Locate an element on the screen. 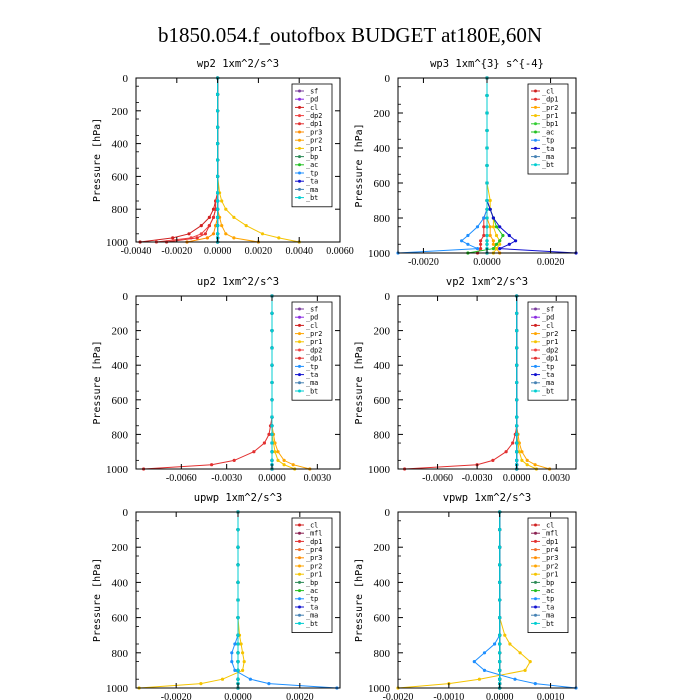 This screenshot has height=700, width=700. x-tick-label: -0.0040 is located at coordinates (136, 251).